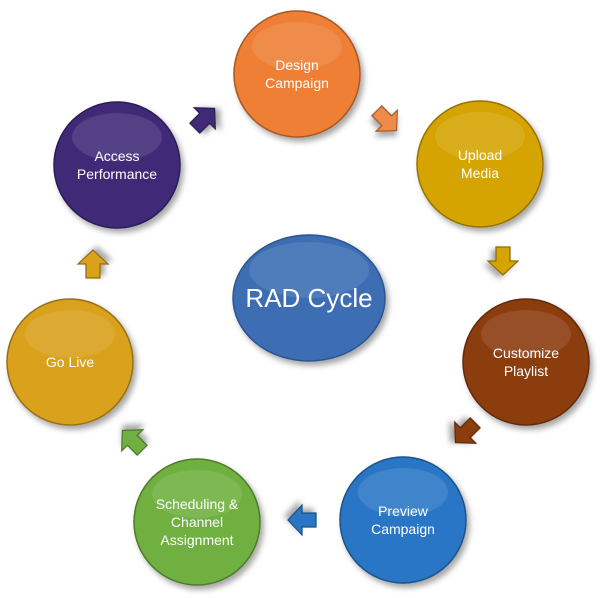  What do you see at coordinates (480, 155) in the screenshot?
I see `step-label-line: Upload` at bounding box center [480, 155].